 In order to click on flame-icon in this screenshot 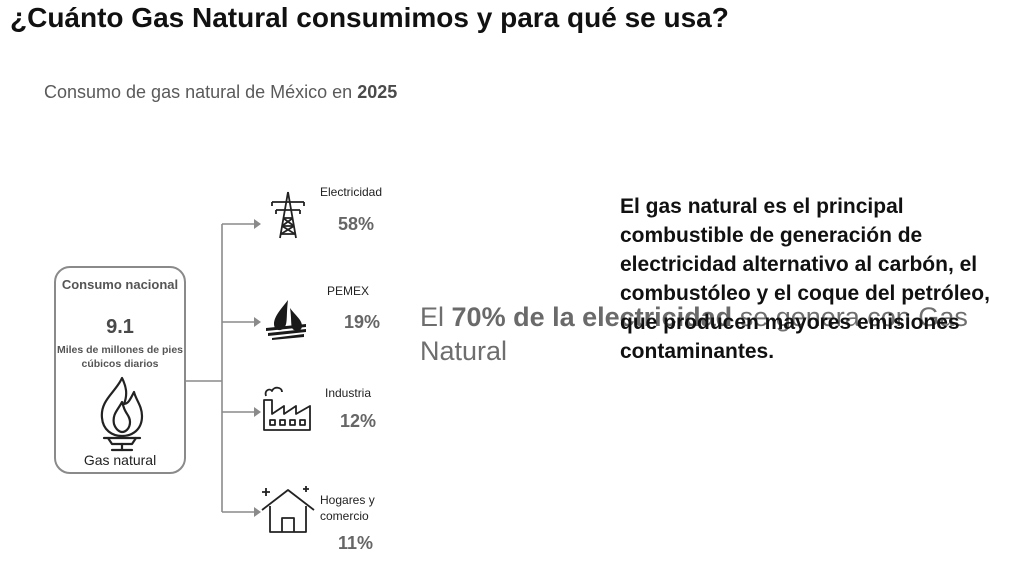, I will do `click(122, 414)`.